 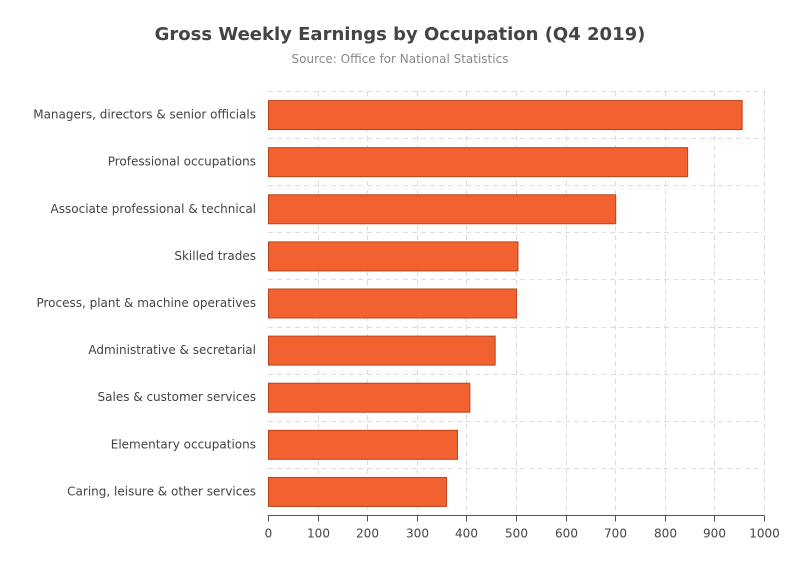 What do you see at coordinates (172, 350) in the screenshot?
I see `category-label: Administrative & secretarial` at bounding box center [172, 350].